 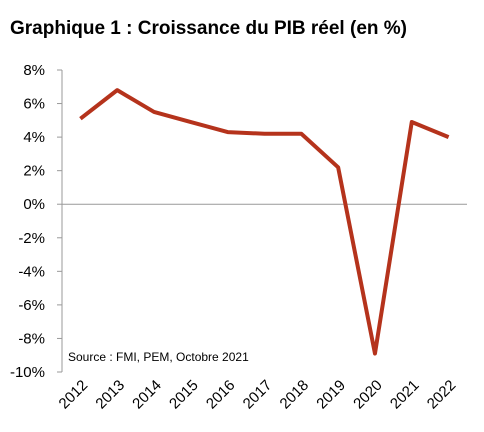 What do you see at coordinates (158, 357) in the screenshot?
I see `source-note: Source : FMI, PEM, Octobre 2021` at bounding box center [158, 357].